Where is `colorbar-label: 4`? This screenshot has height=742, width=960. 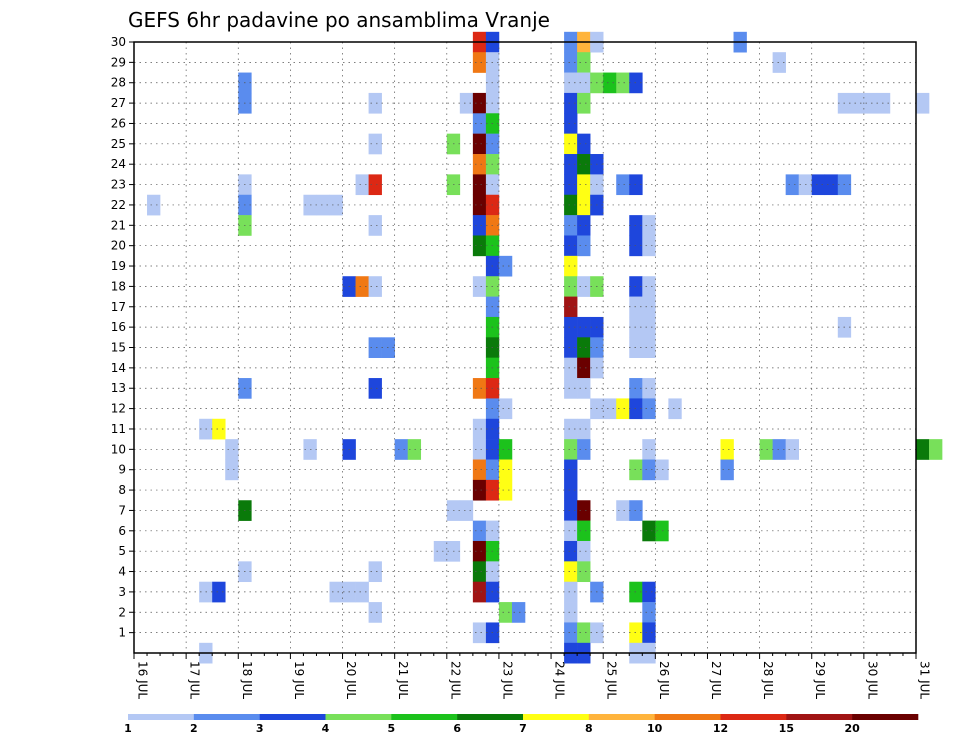
colorbar-label: 4 is located at coordinates (326, 728).